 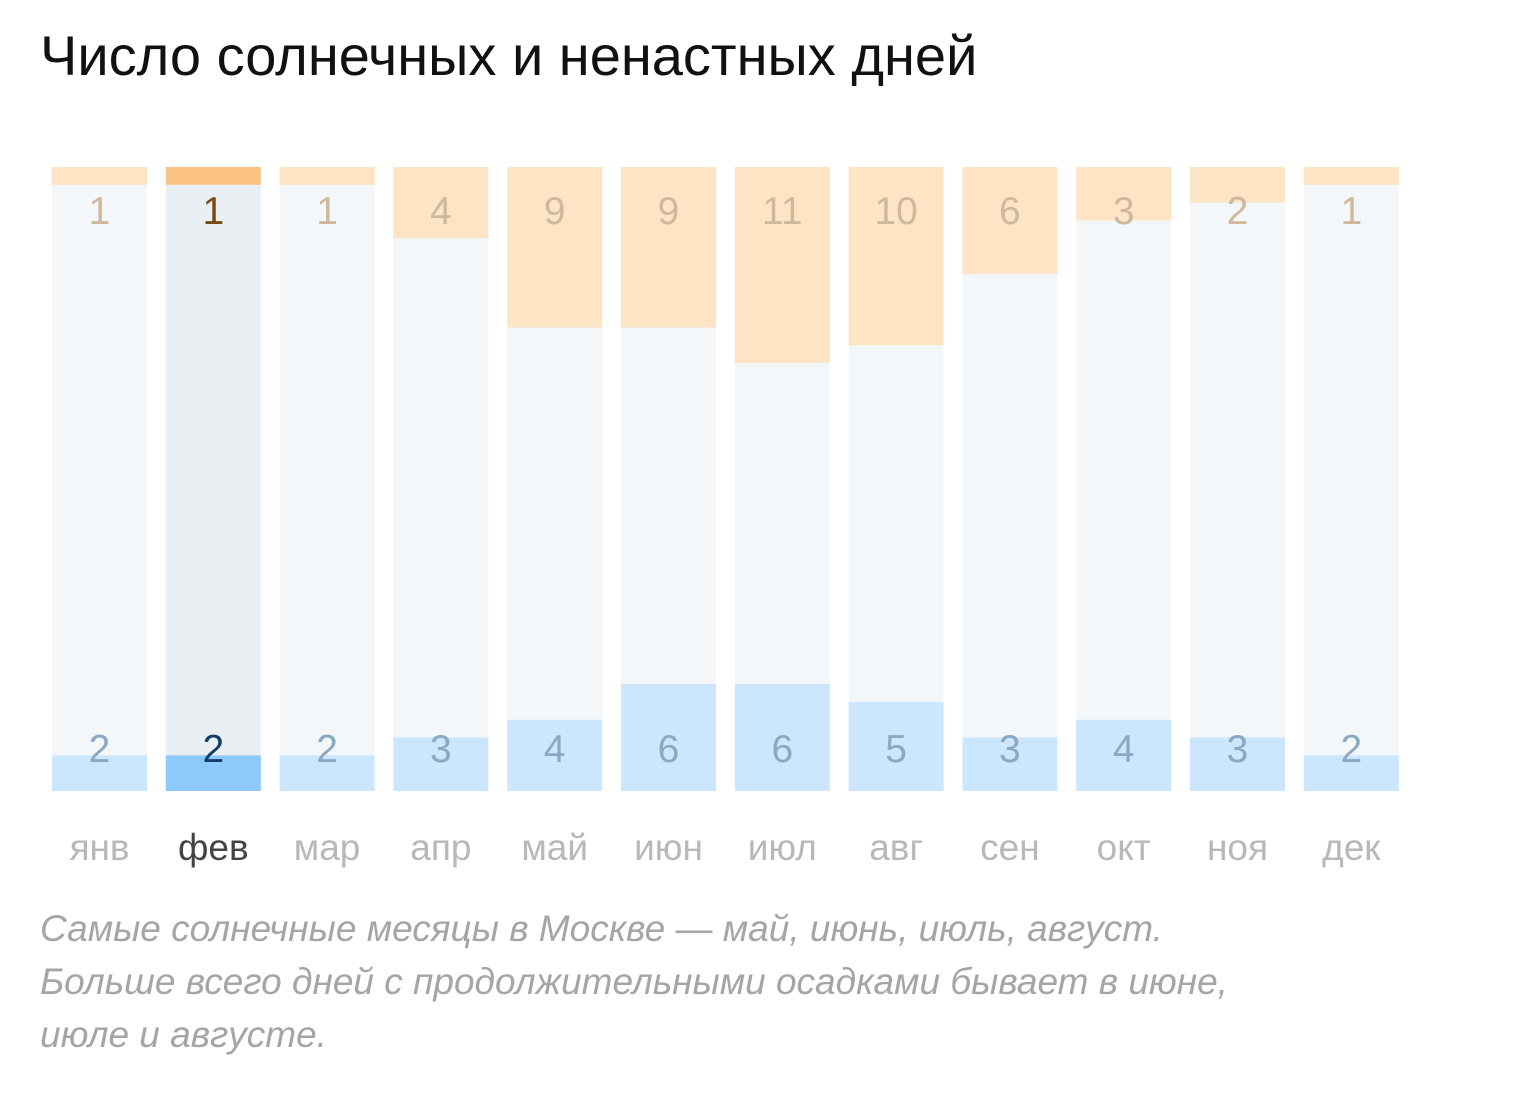 What do you see at coordinates (782, 211) in the screenshot?
I see `sunny-value-label: 11` at bounding box center [782, 211].